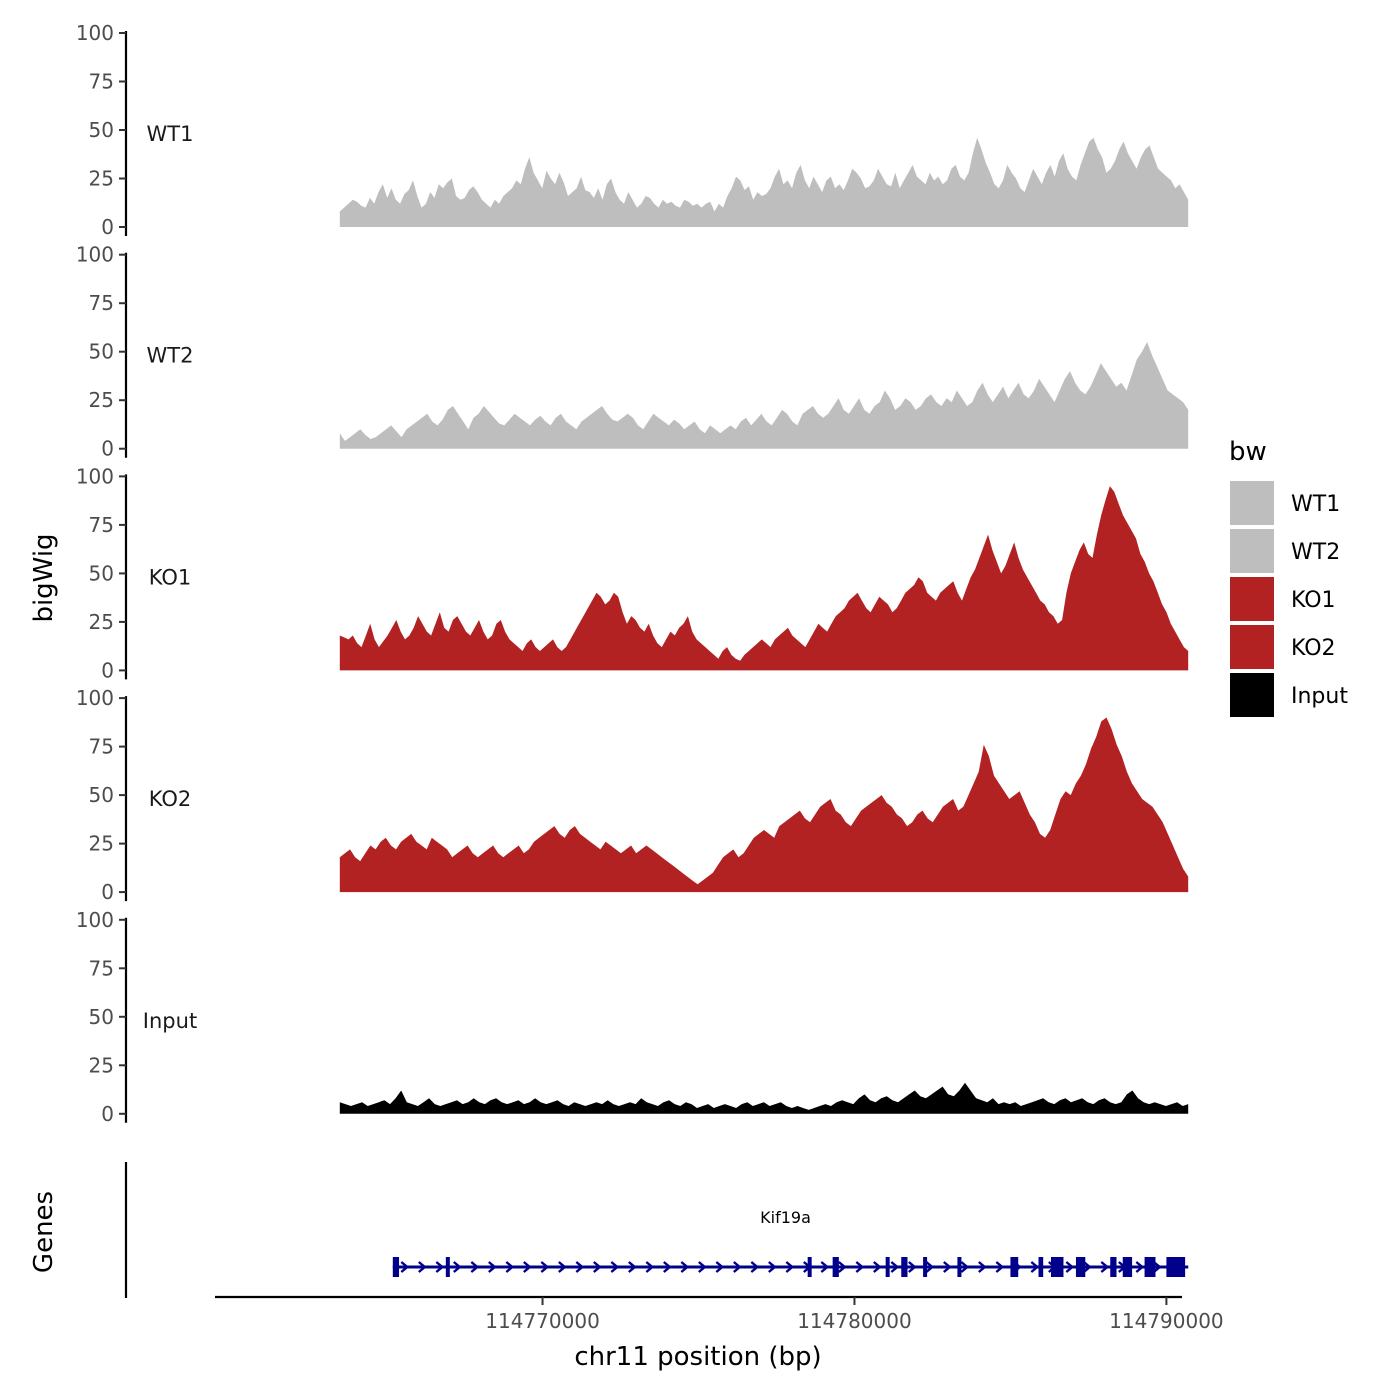 The width and height of the screenshot is (1400, 1400). I want to click on signal-area-wt2, so click(764, 395).